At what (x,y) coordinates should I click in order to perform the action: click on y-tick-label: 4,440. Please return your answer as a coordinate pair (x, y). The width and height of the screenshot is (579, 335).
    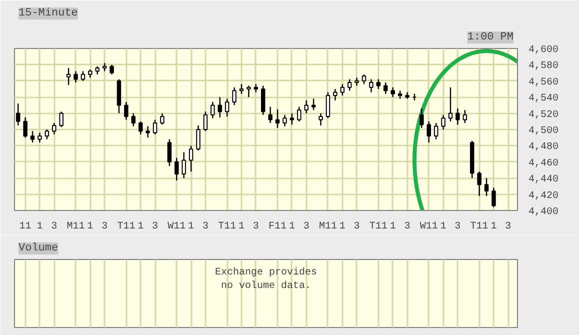
    Looking at the image, I should click on (543, 180).